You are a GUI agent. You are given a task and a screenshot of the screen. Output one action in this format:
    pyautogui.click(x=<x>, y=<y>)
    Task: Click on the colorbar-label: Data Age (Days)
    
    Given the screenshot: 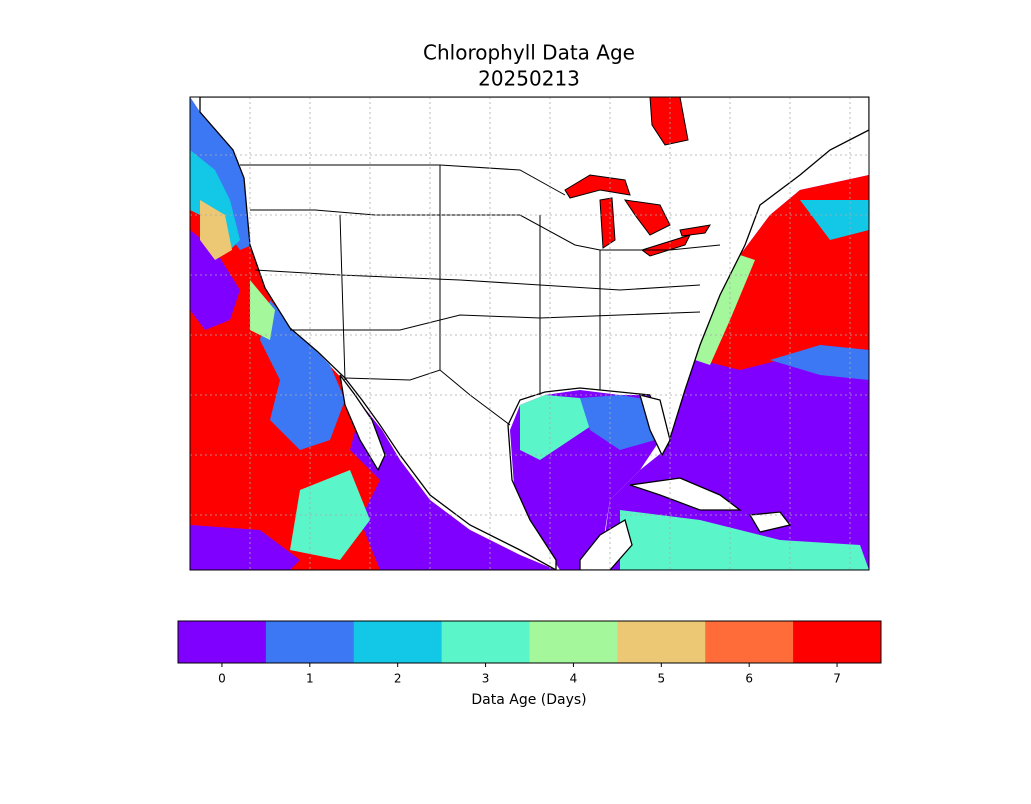 What is the action you would take?
    pyautogui.click(x=528, y=700)
    